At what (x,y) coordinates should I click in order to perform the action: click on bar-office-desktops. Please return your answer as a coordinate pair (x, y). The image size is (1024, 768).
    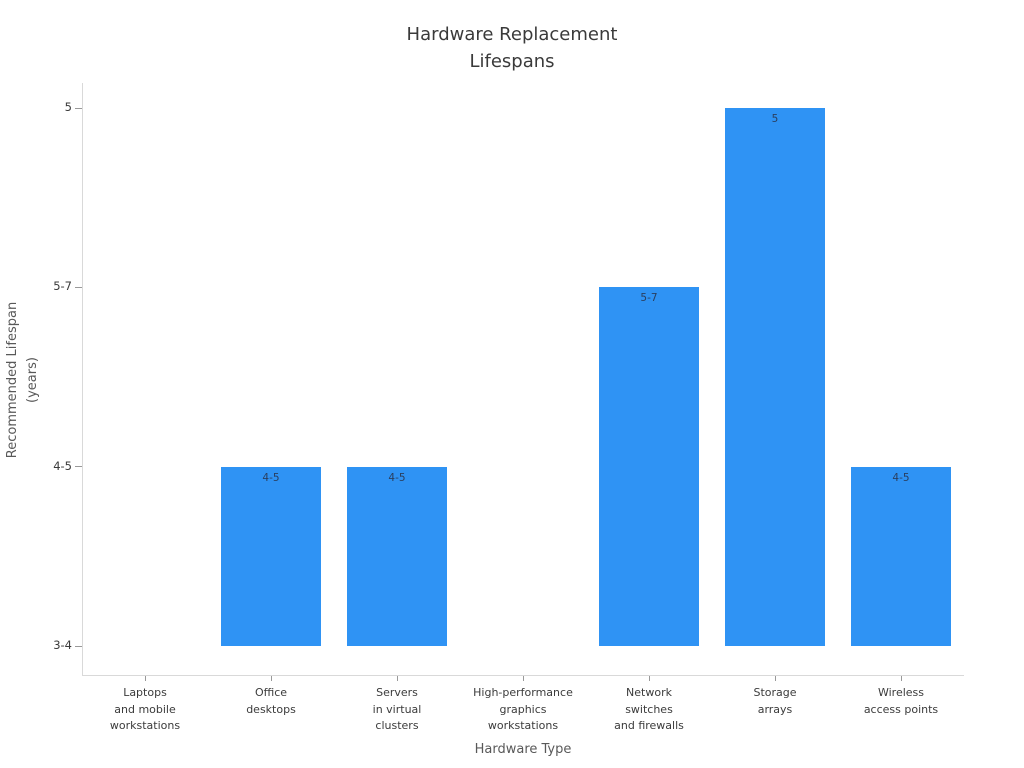
    Looking at the image, I should click on (271, 556).